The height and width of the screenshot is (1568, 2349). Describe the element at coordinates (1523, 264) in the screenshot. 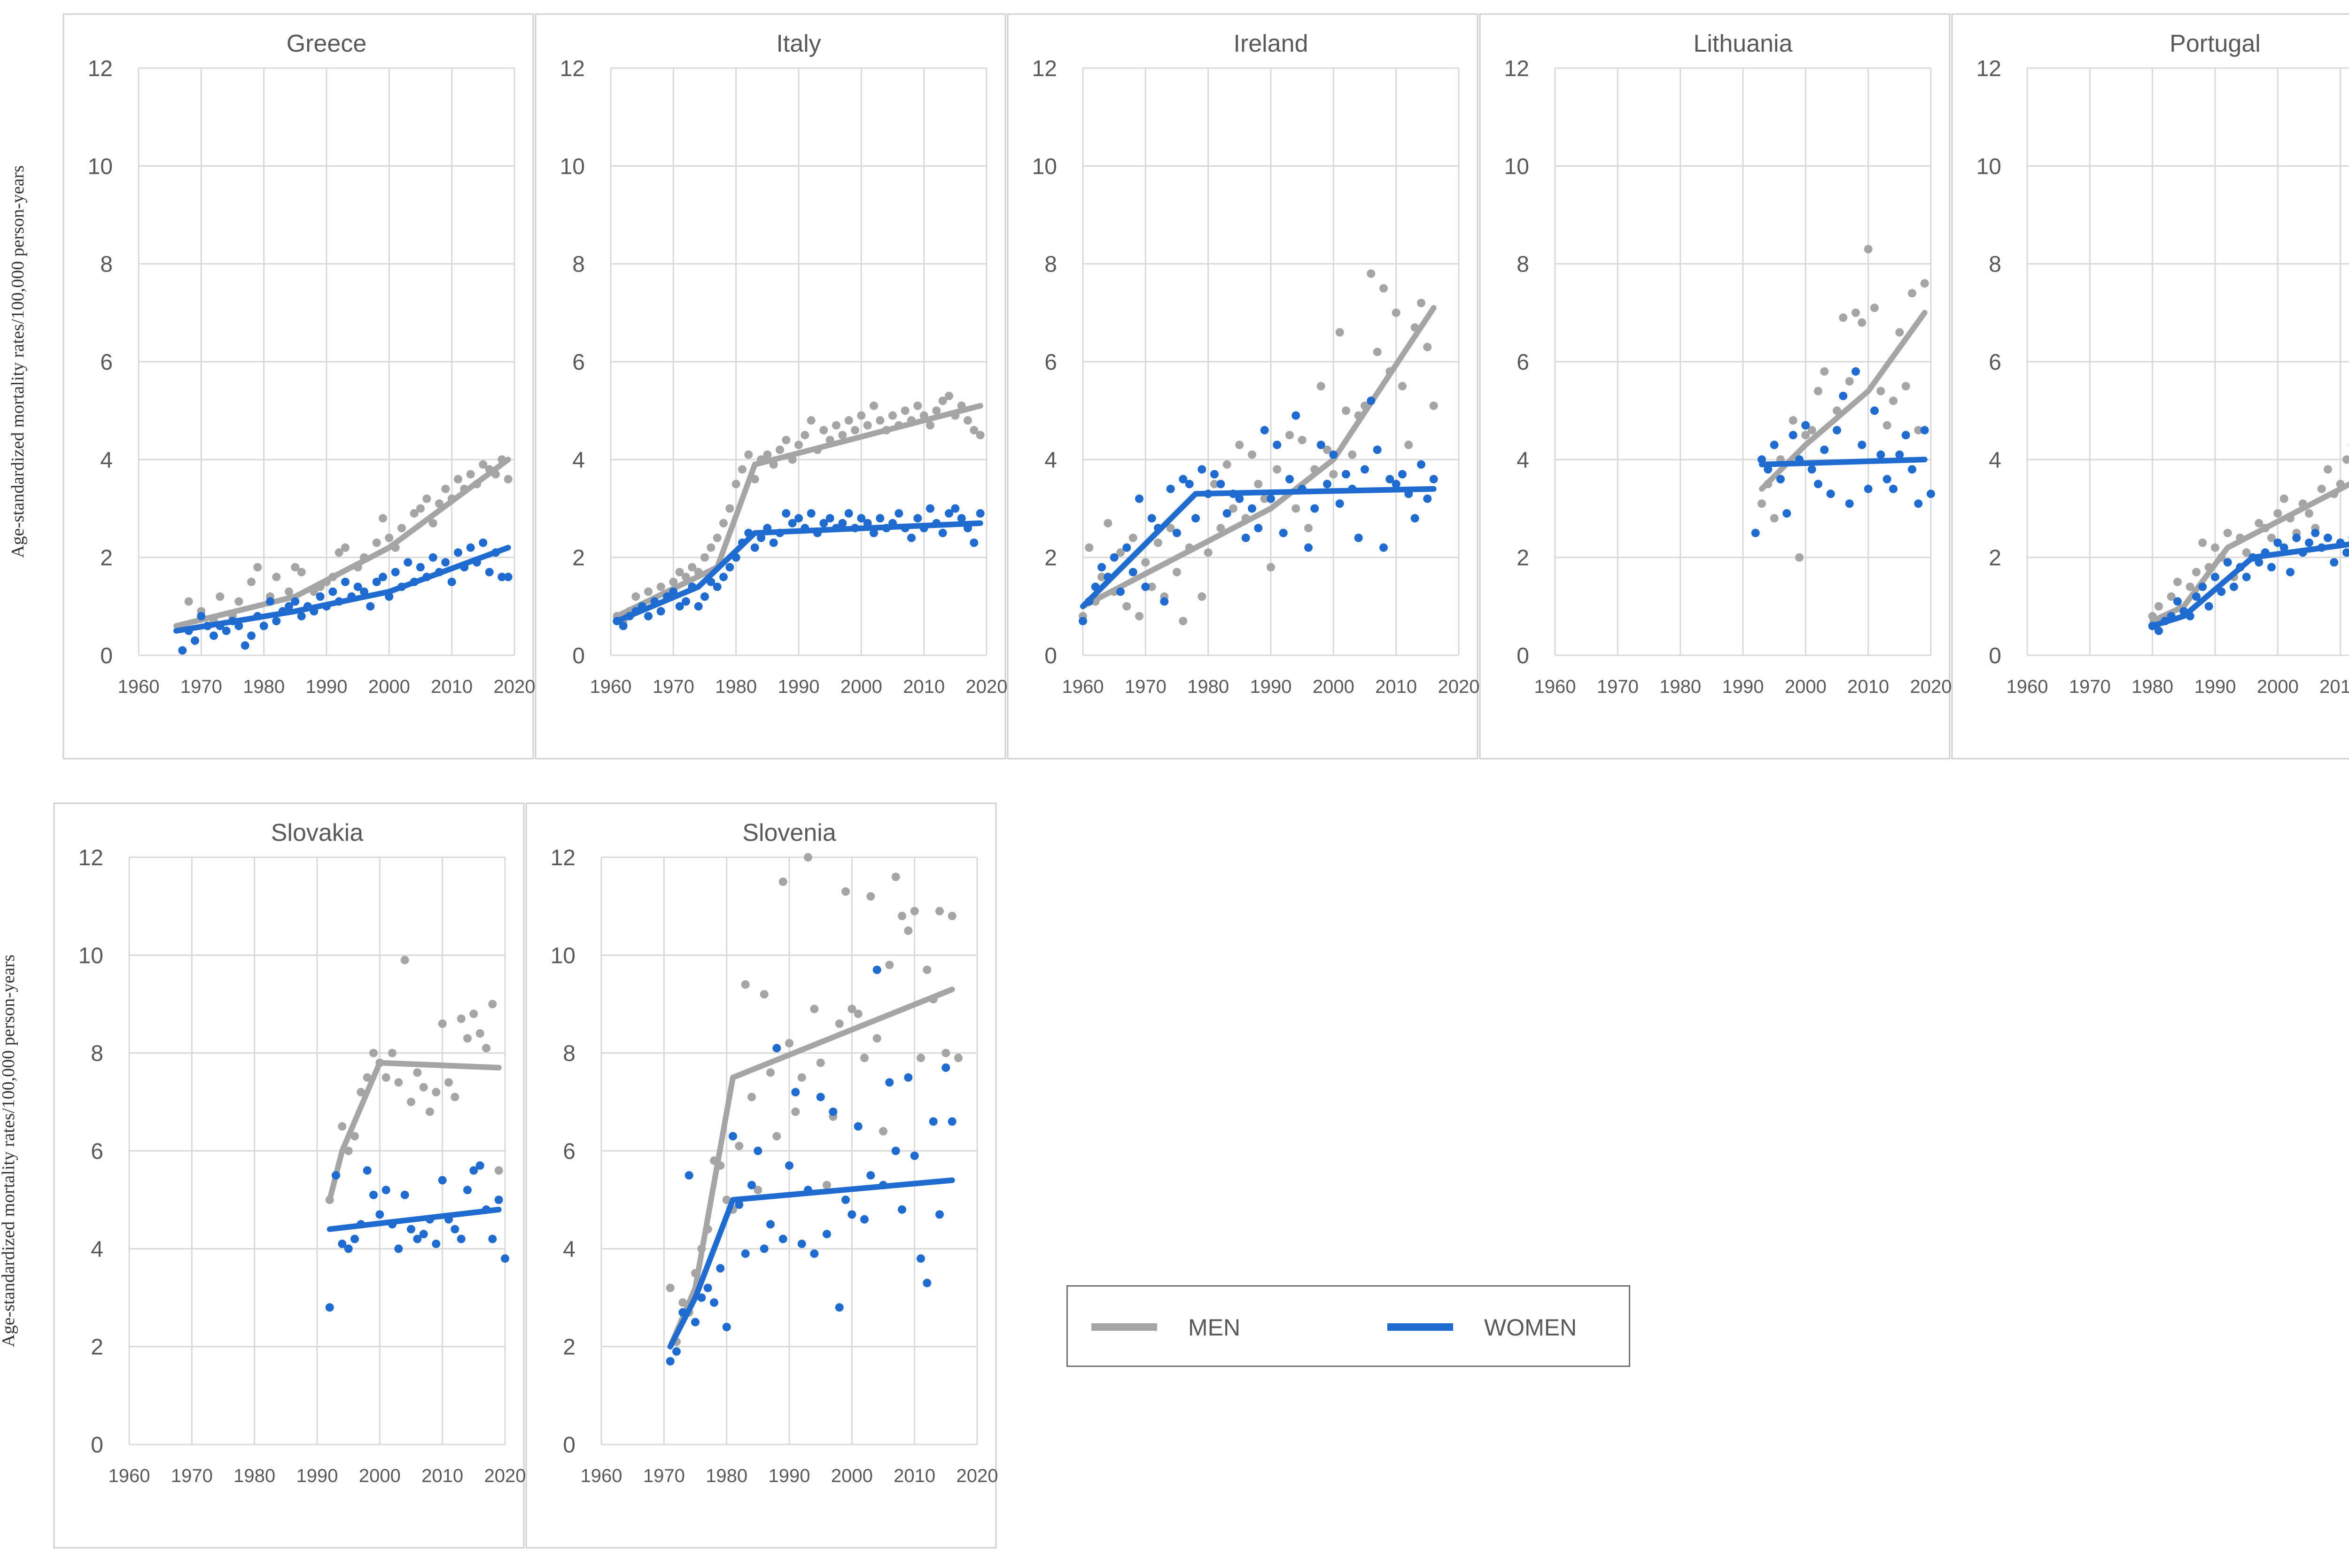

I see `y-tick-label: 8` at that location.